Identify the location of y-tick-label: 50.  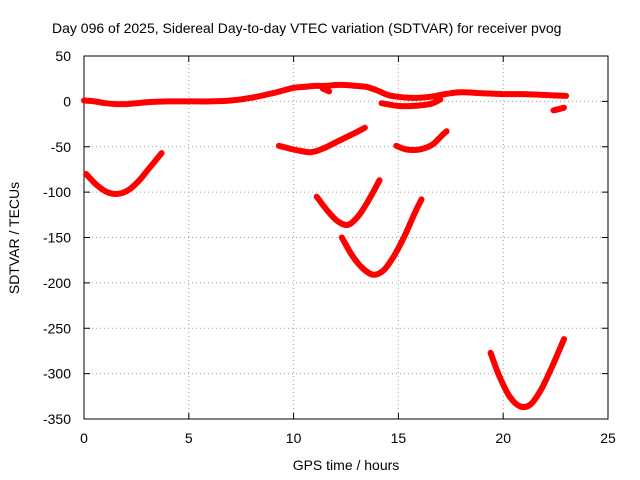
(63, 56).